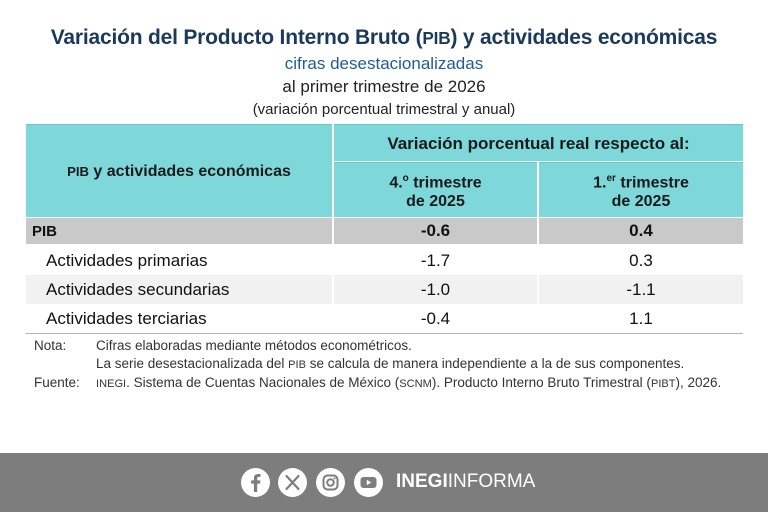  What do you see at coordinates (436, 38) in the screenshot?
I see `title-abbr: PIB` at bounding box center [436, 38].